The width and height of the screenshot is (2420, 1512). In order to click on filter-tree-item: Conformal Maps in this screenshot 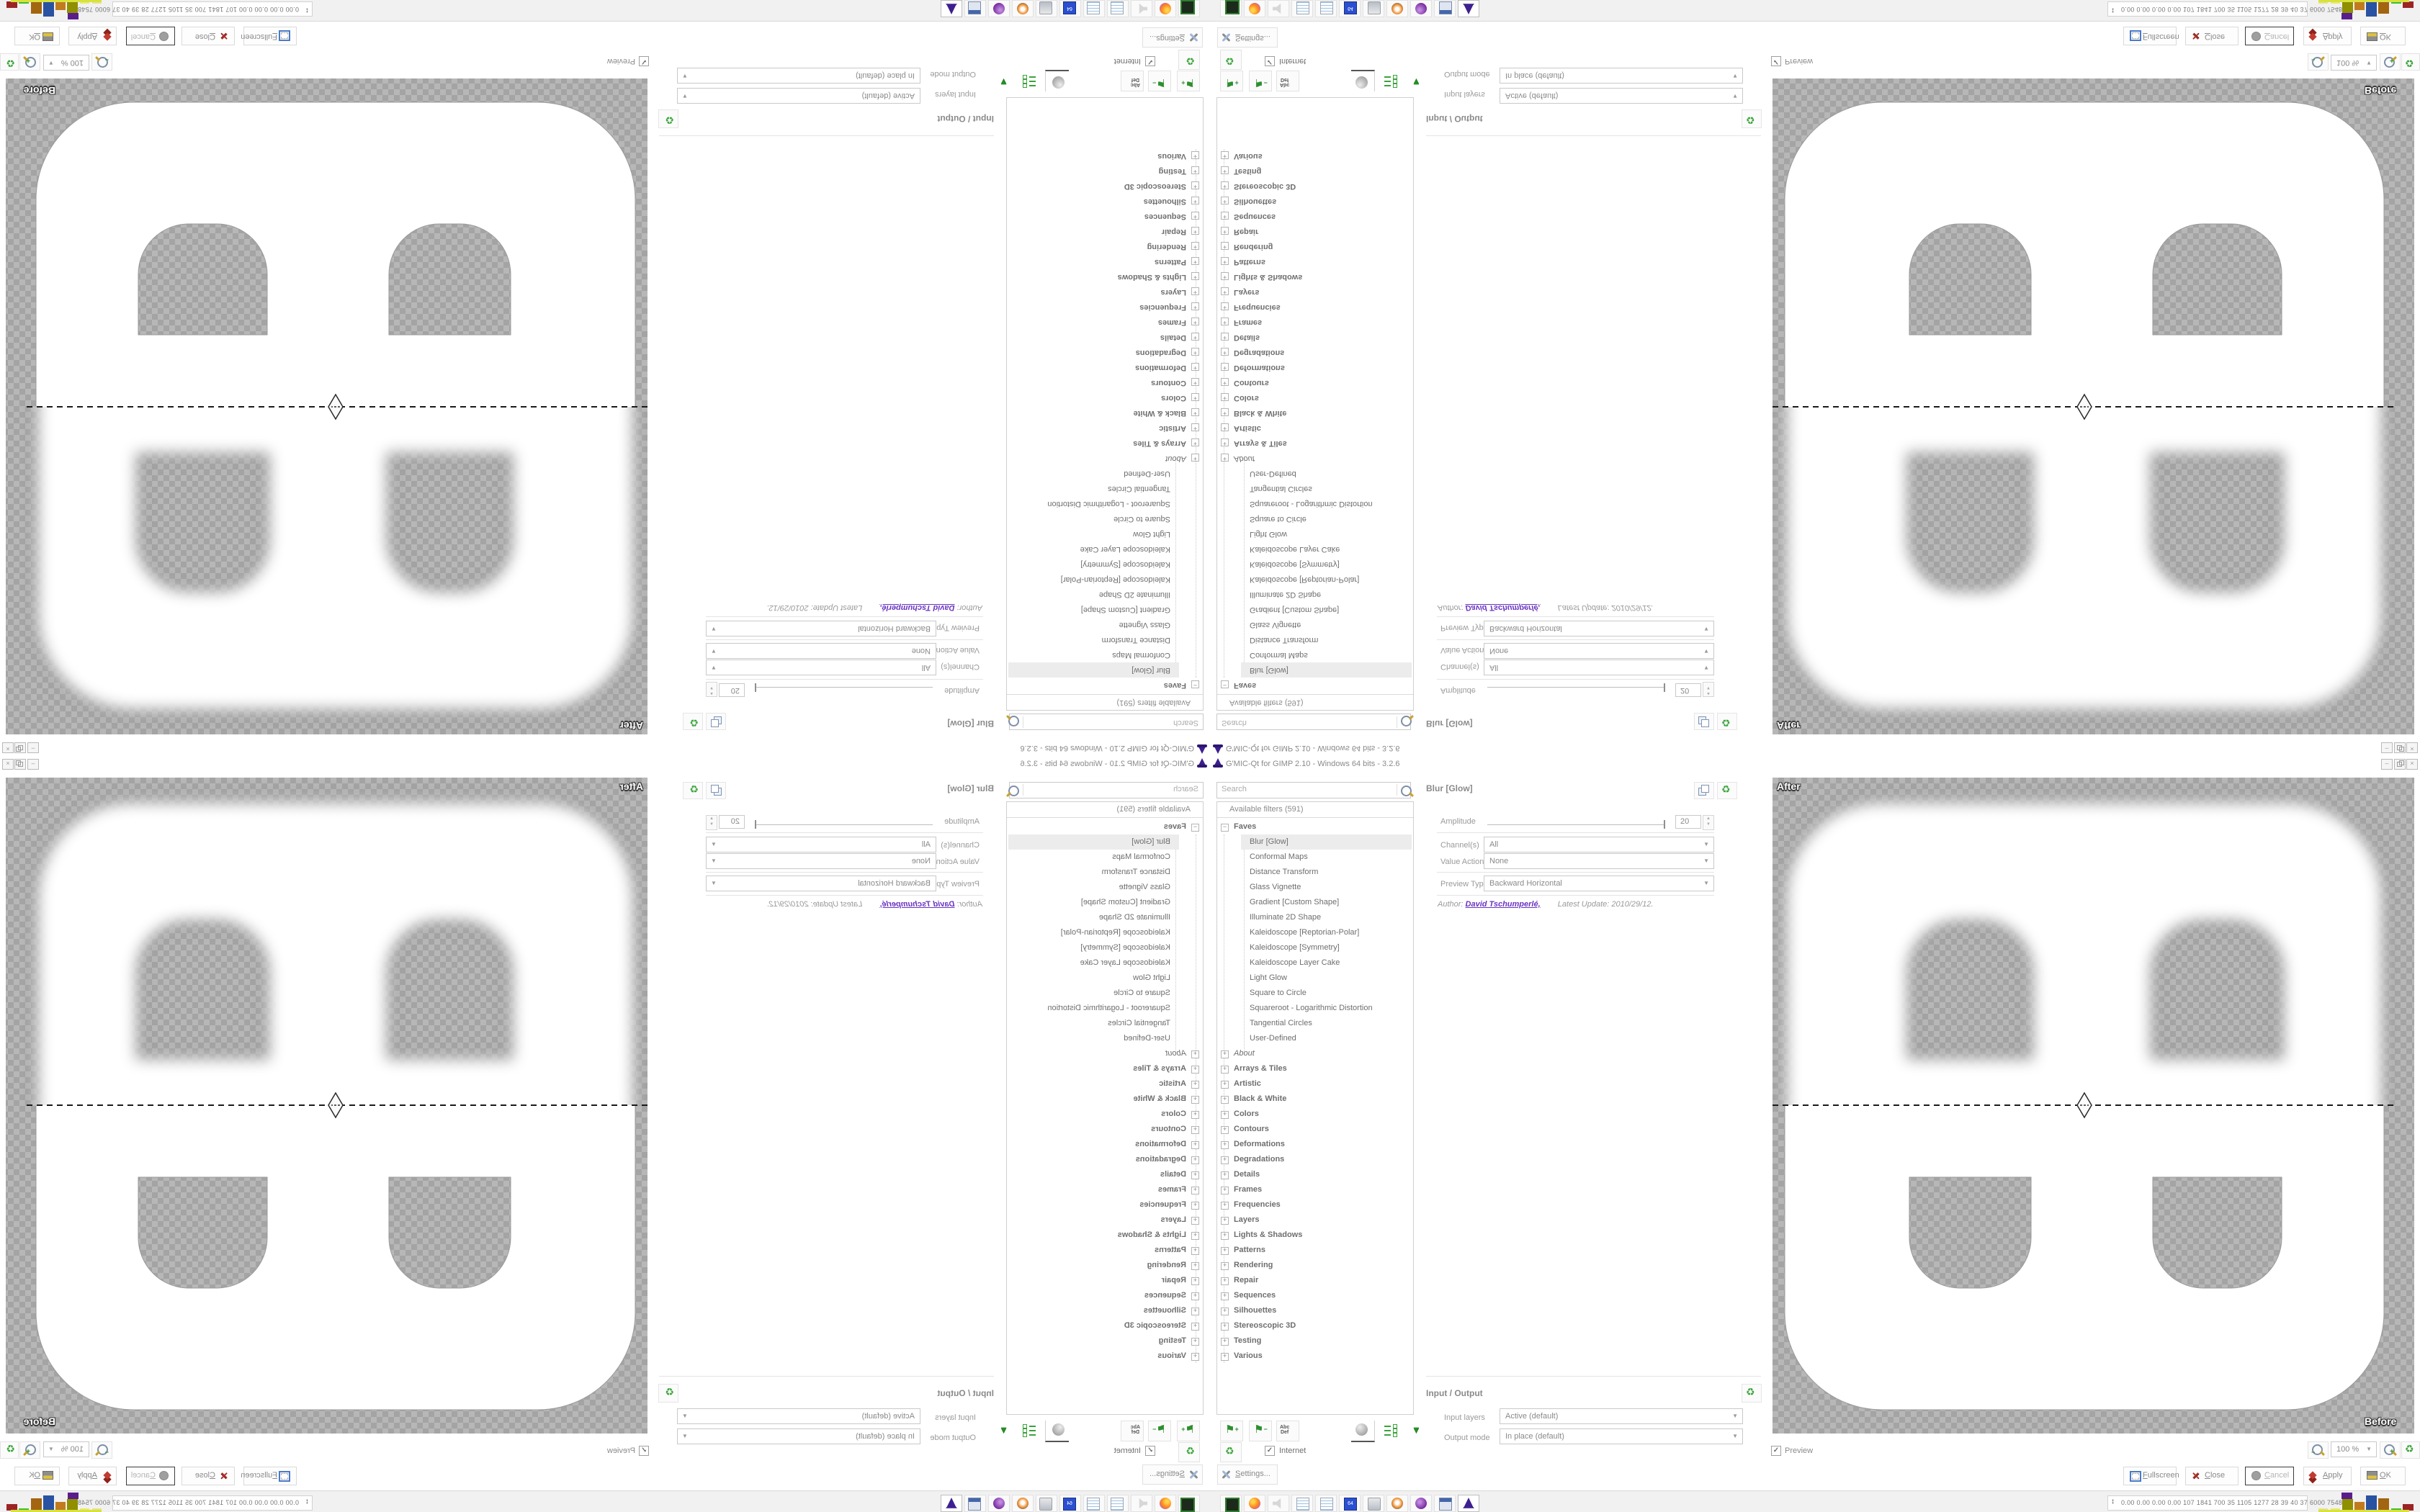, I will do `click(1315, 857)`.